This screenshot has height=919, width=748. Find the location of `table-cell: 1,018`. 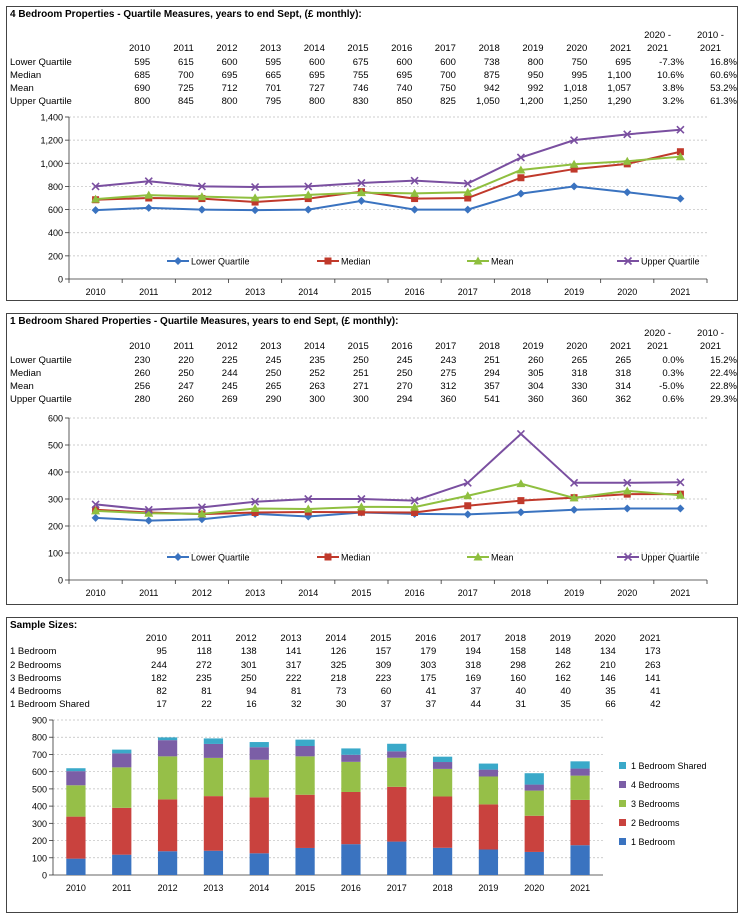

table-cell: 1,018 is located at coordinates (575, 89).